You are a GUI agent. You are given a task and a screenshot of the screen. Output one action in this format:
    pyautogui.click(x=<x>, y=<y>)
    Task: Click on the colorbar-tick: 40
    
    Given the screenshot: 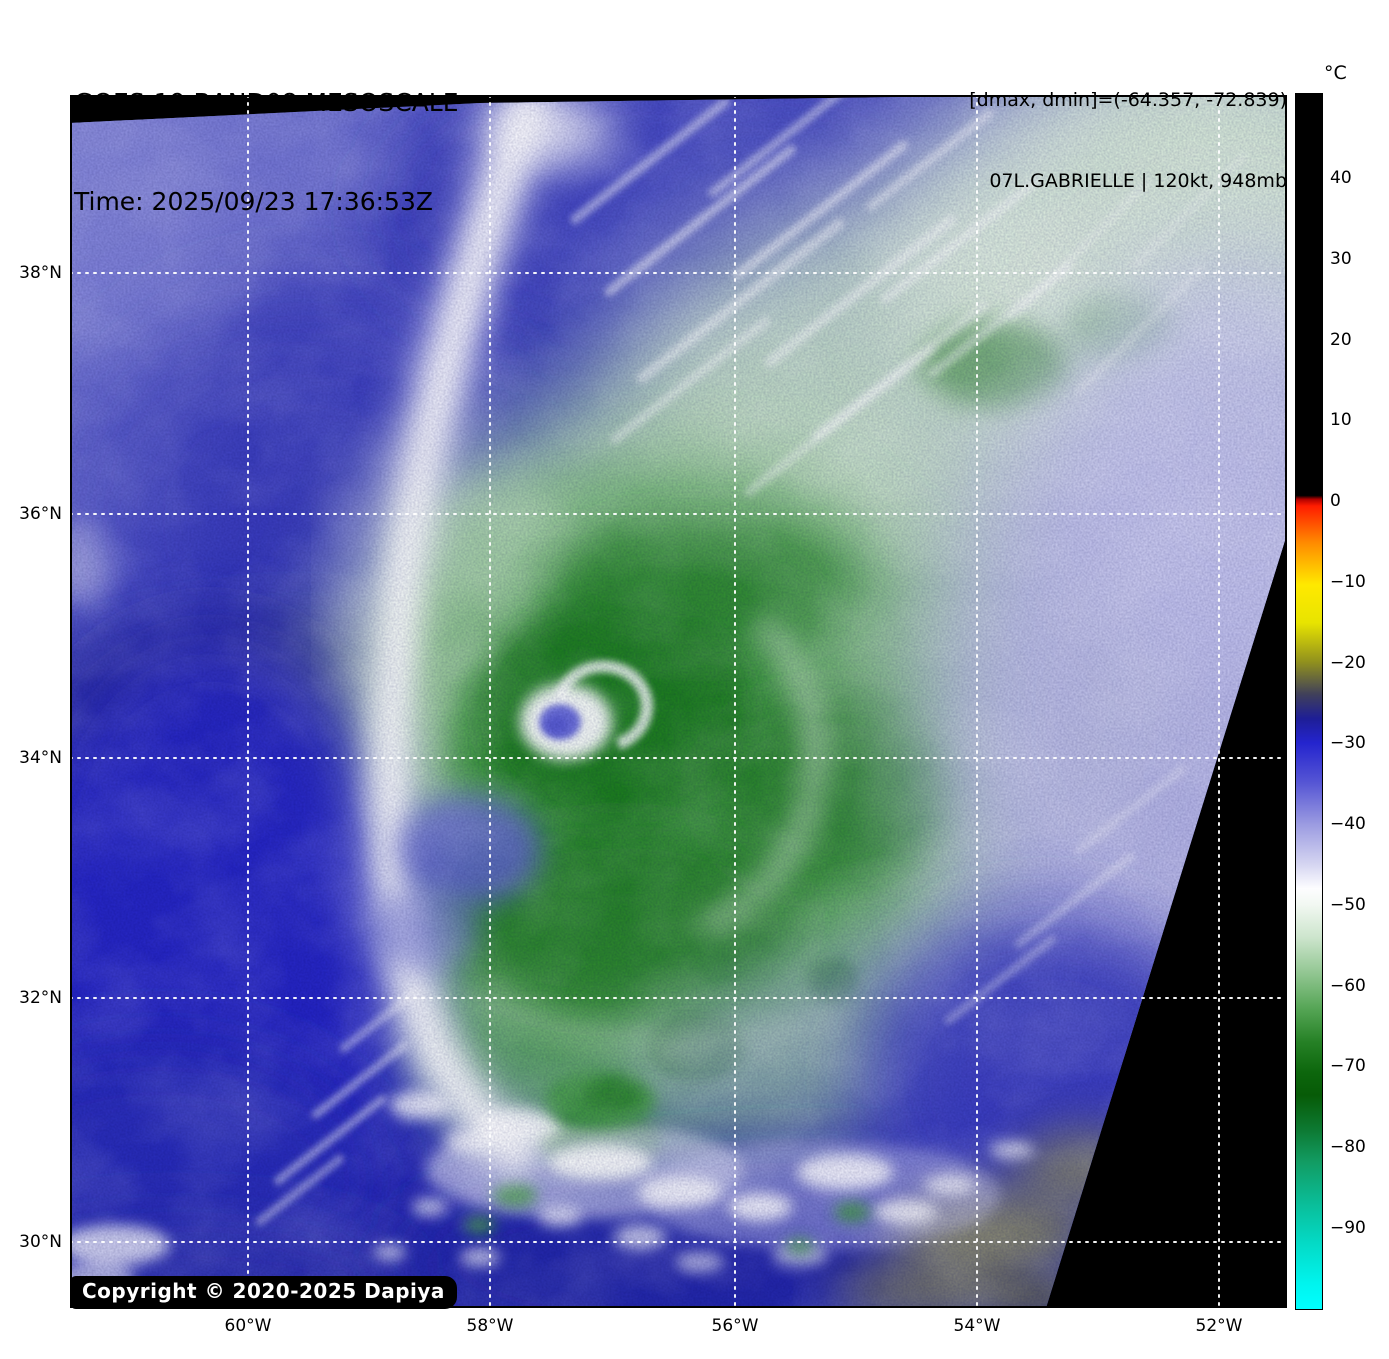 What is the action you would take?
    pyautogui.click(x=1341, y=178)
    